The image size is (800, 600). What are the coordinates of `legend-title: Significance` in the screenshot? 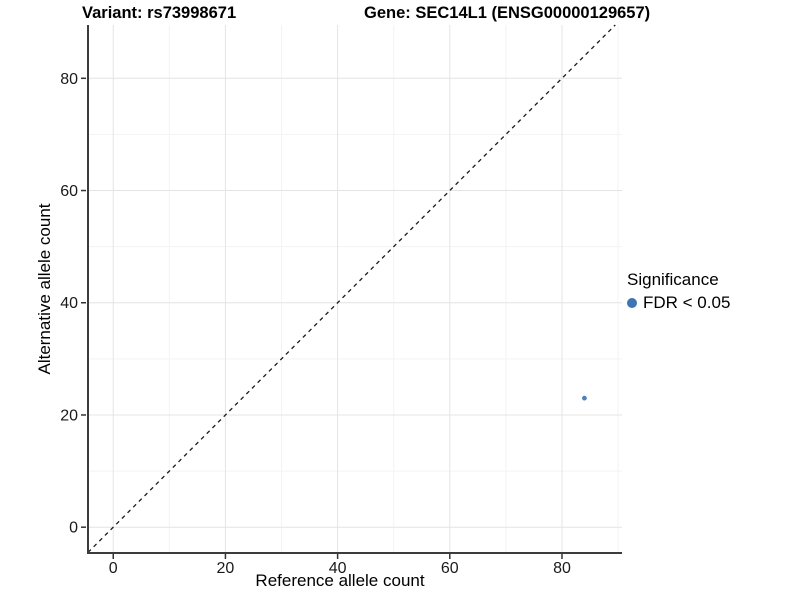 It's located at (673, 279).